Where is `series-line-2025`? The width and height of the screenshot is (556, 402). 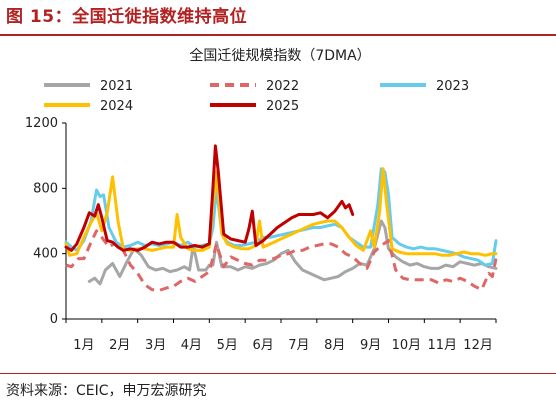 series-line-2025 is located at coordinates (209, 198).